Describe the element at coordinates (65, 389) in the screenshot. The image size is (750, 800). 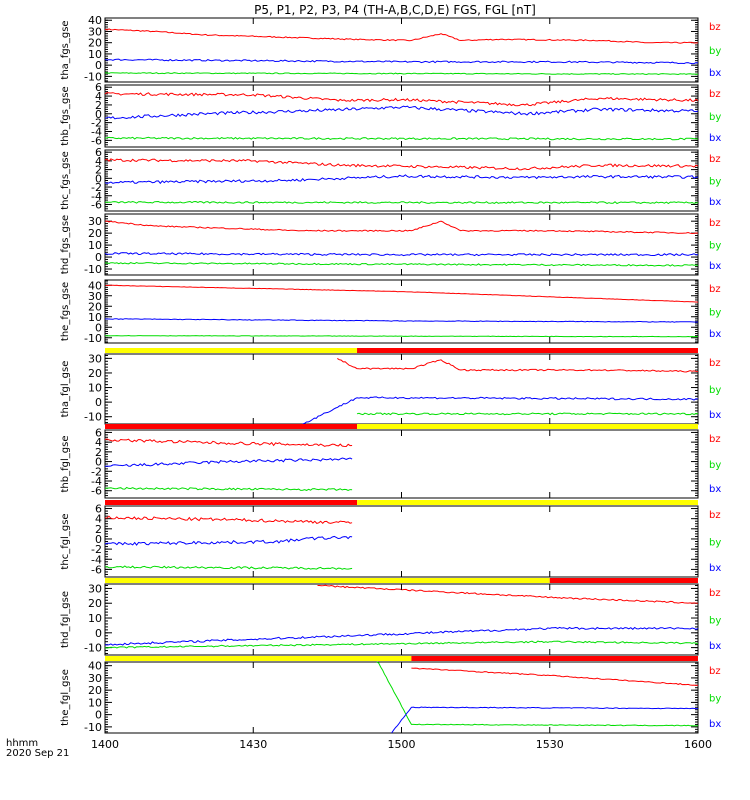
I see `y-axis-label: tha_fgl_gse` at that location.